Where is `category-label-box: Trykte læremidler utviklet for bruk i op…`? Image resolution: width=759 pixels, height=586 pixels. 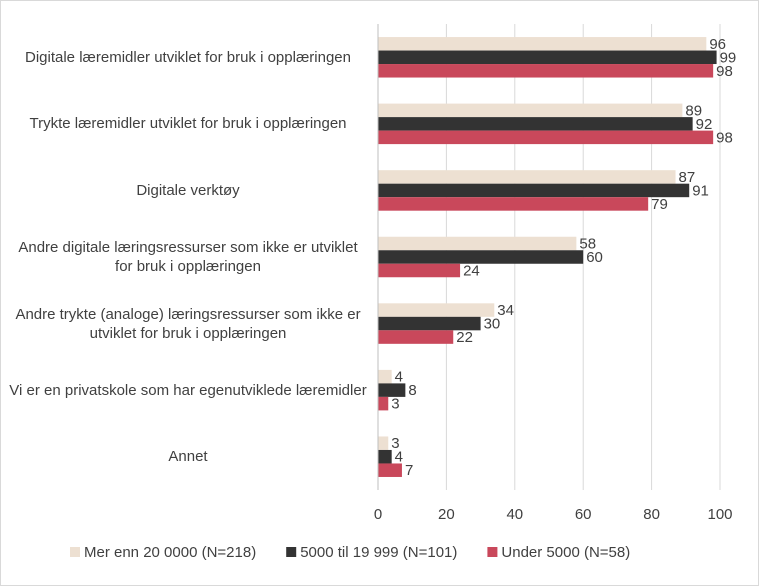
category-label-box: Trykte læremidler utviklet for bruk i op… is located at coordinates (188, 124).